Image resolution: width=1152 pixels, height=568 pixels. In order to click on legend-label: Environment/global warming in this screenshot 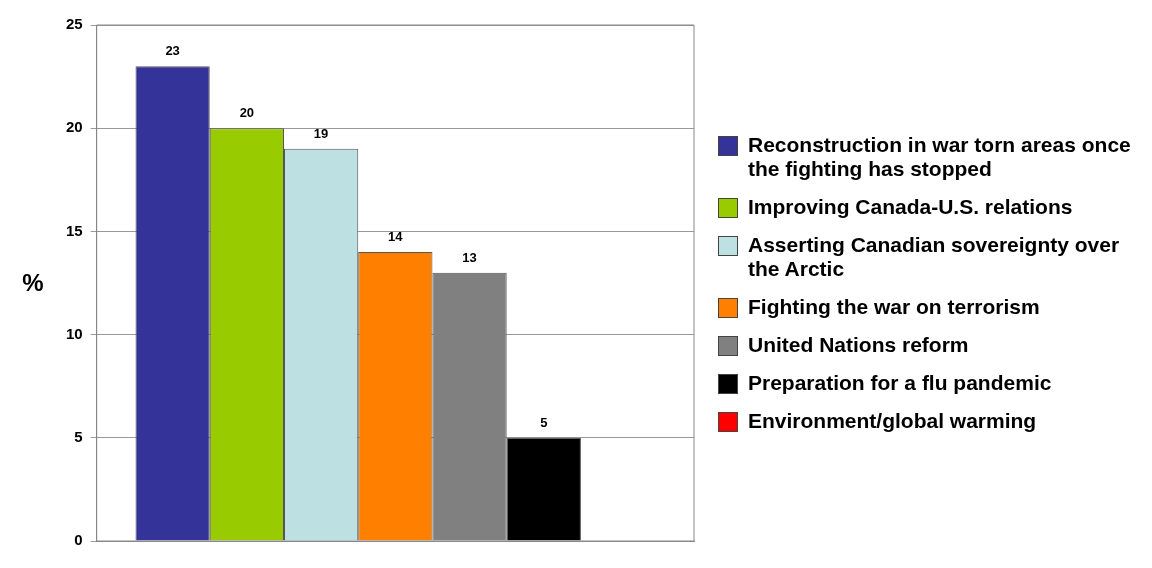, I will do `click(892, 421)`.